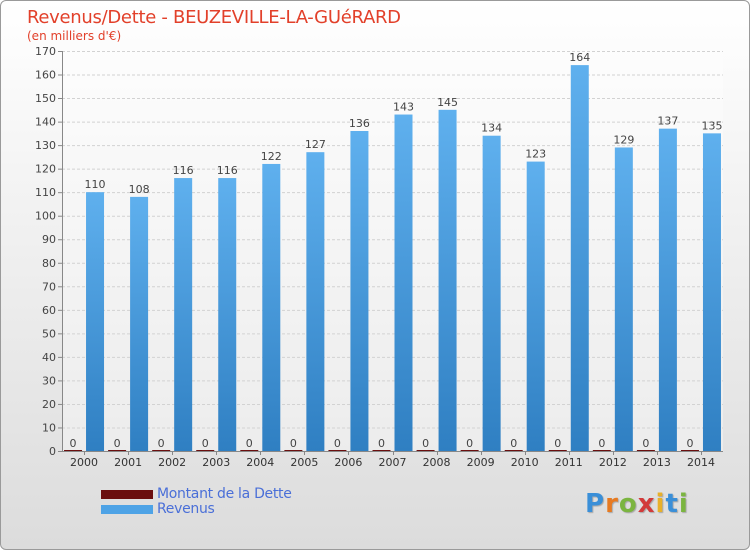  I want to click on y-tick-label: 70, so click(49, 286).